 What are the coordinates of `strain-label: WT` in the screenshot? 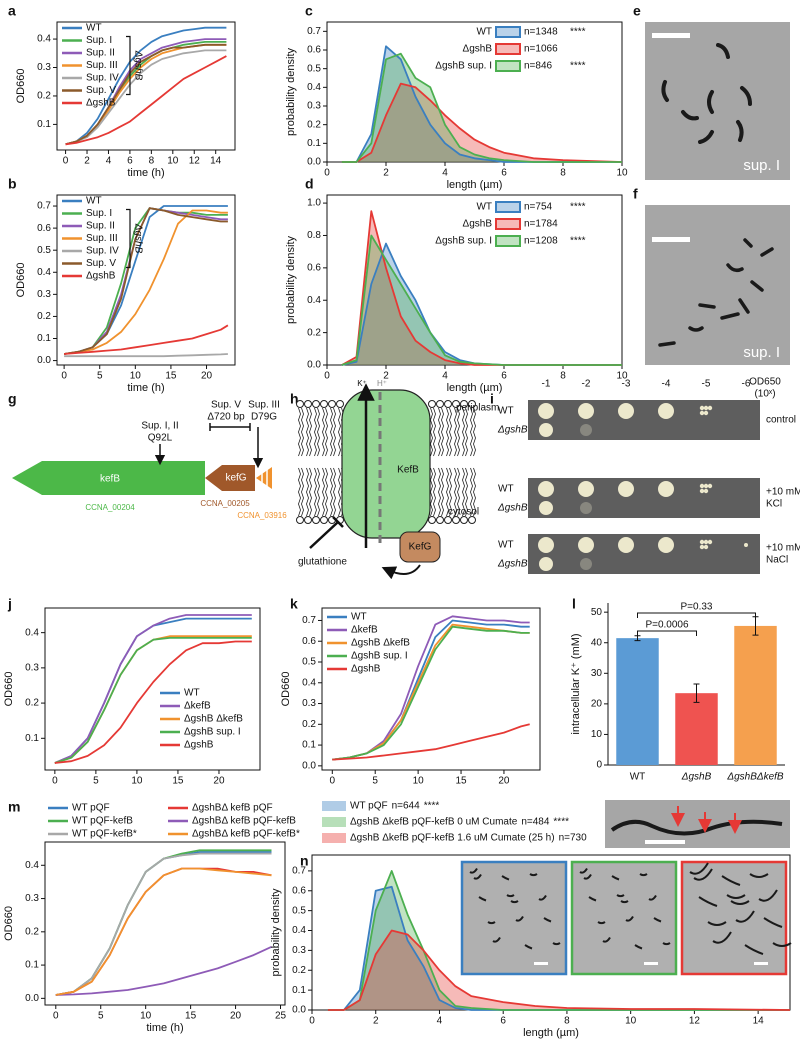 It's located at (506, 545).